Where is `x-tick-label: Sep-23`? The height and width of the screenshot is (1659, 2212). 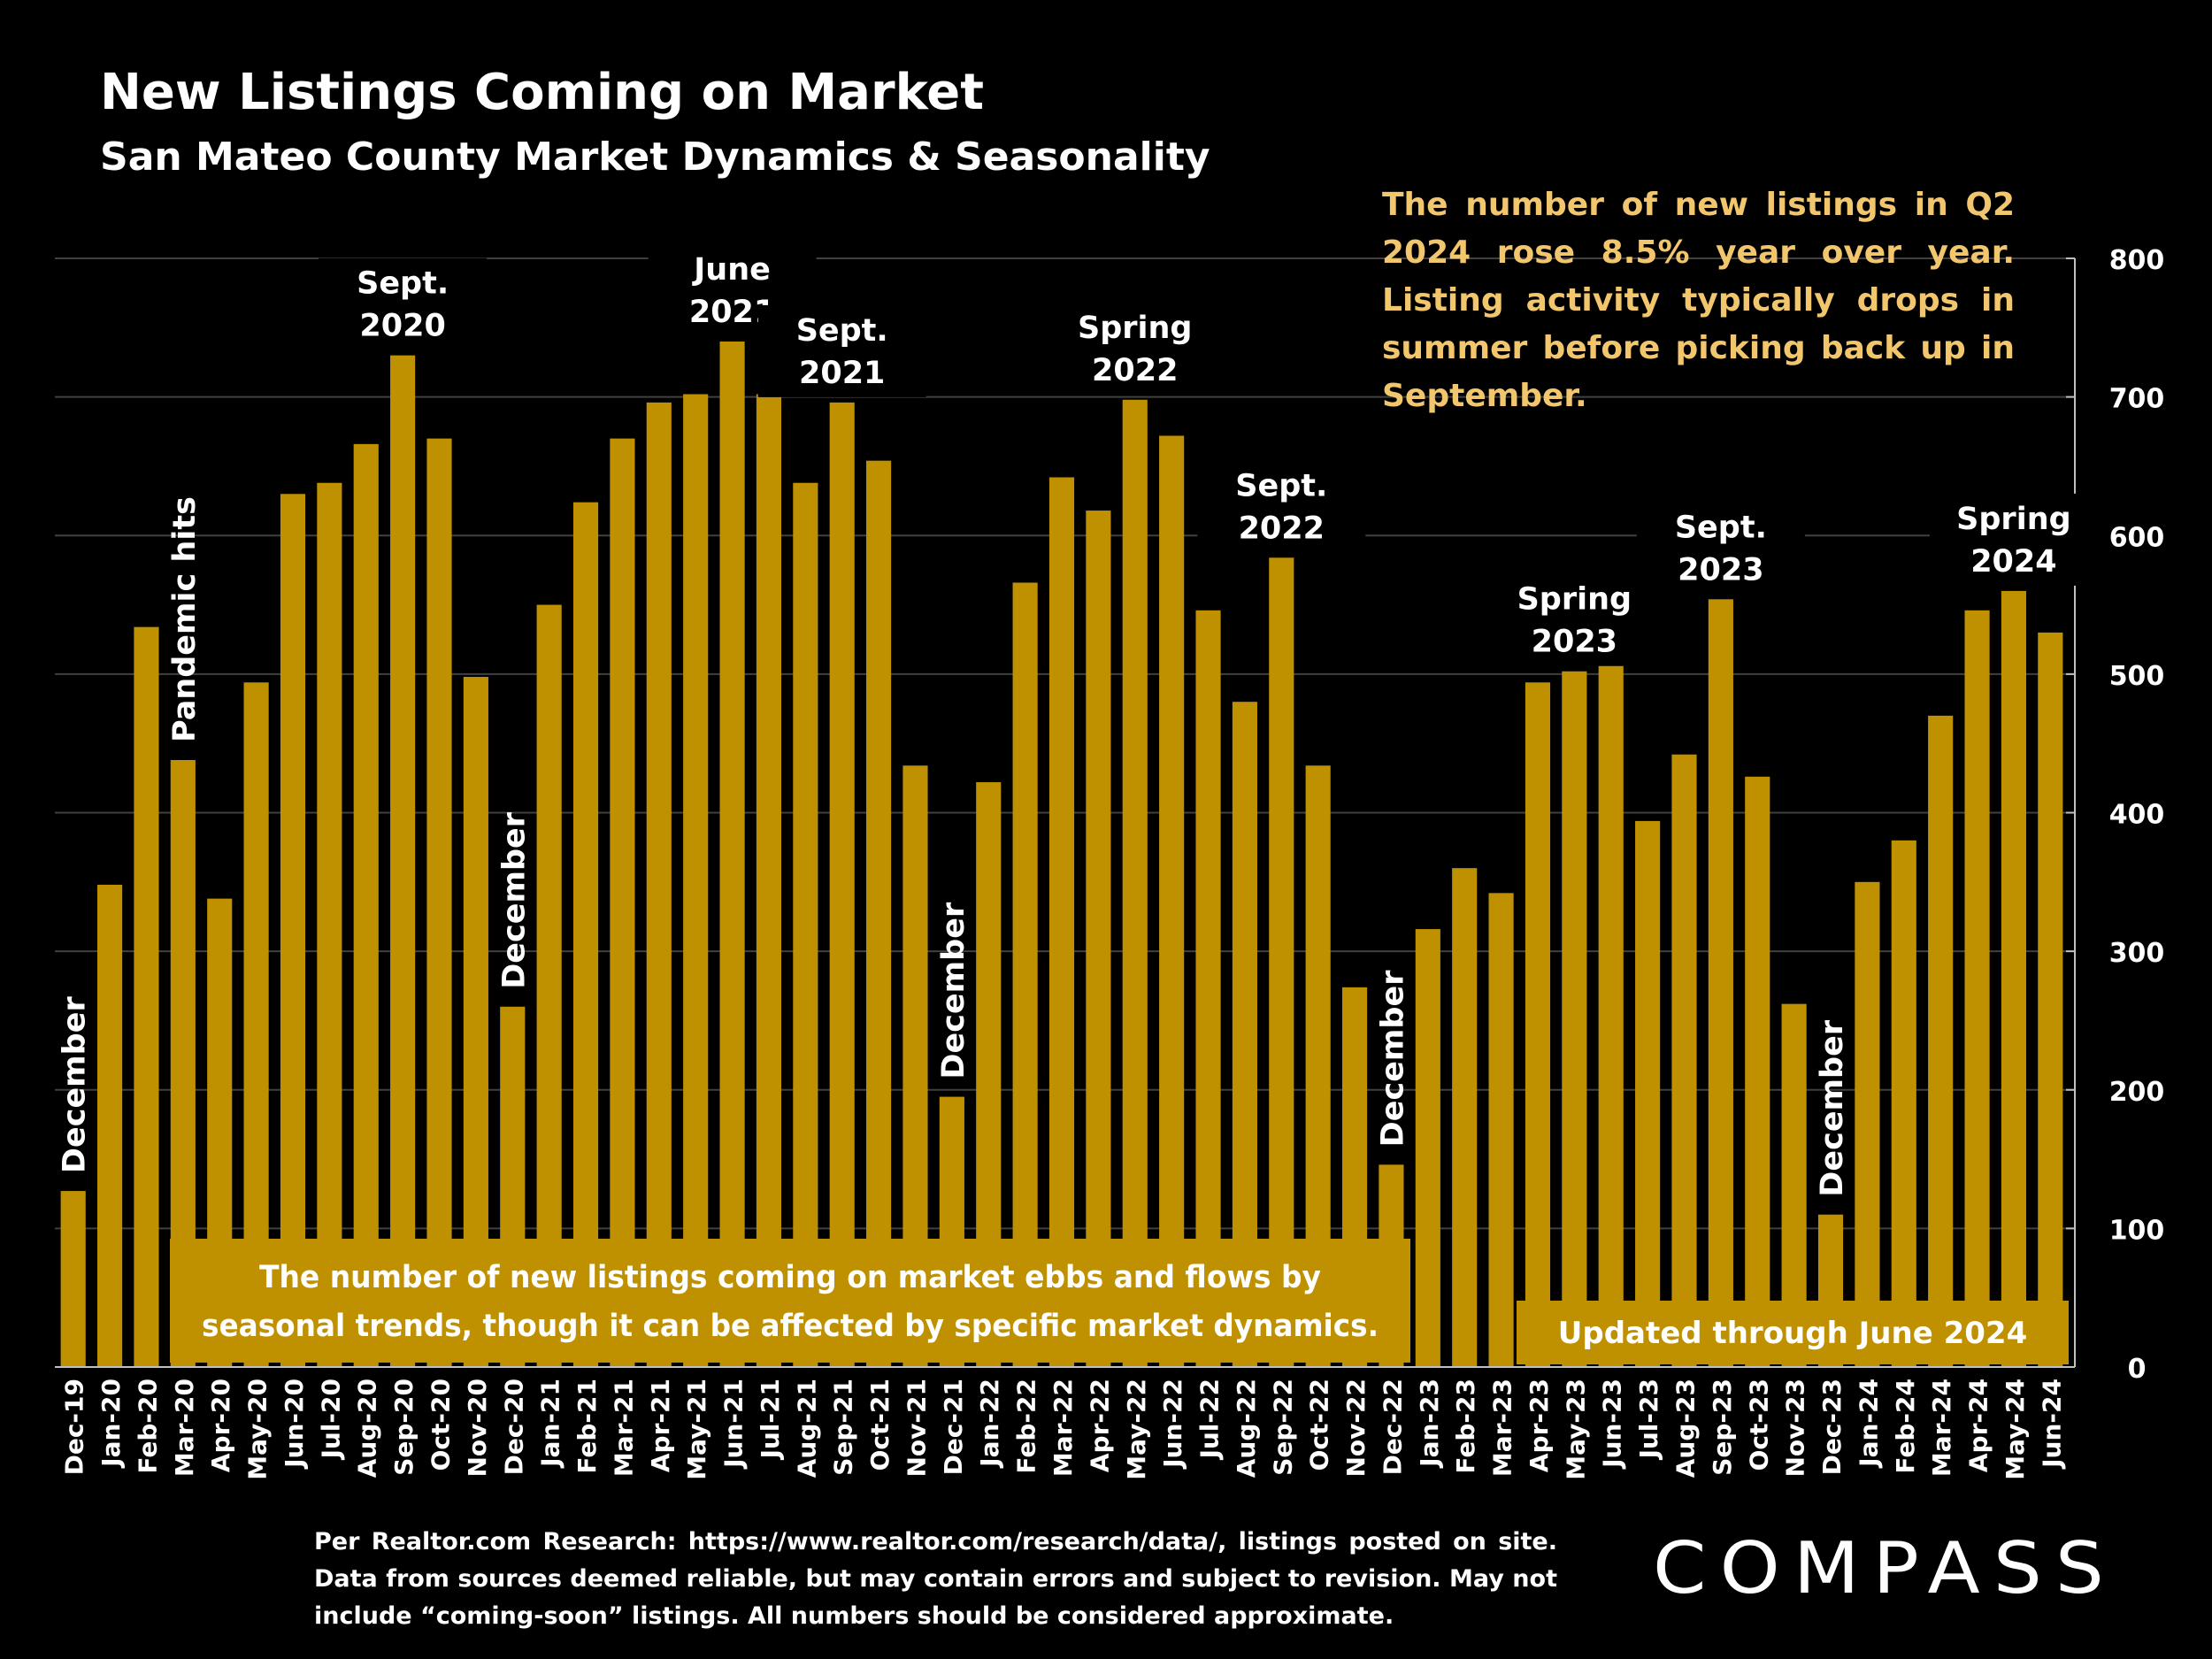
x-tick-label: Sep-23 is located at coordinates (1723, 1427).